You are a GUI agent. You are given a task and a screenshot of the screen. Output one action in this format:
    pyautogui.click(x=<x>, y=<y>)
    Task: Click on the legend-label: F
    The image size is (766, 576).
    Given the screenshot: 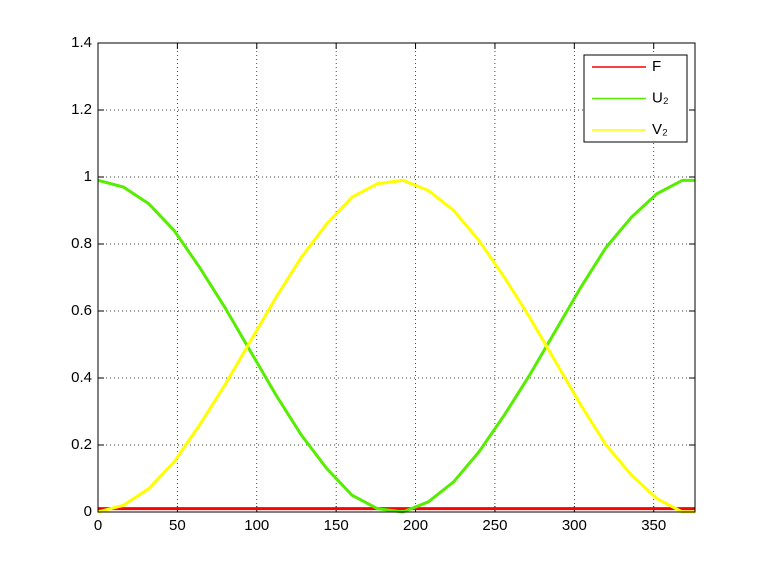 What is the action you would take?
    pyautogui.click(x=656, y=66)
    